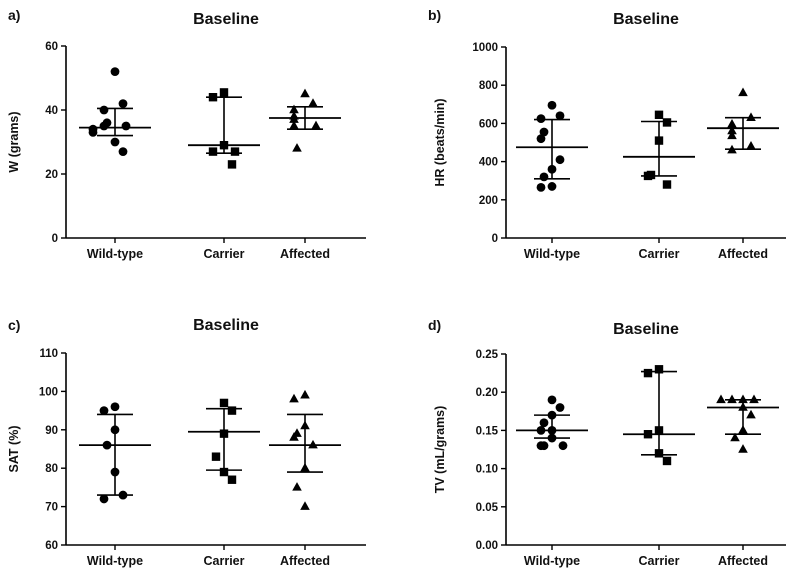  Describe the element at coordinates (485, 48) in the screenshot. I see `y-tick-label: 1000` at that location.